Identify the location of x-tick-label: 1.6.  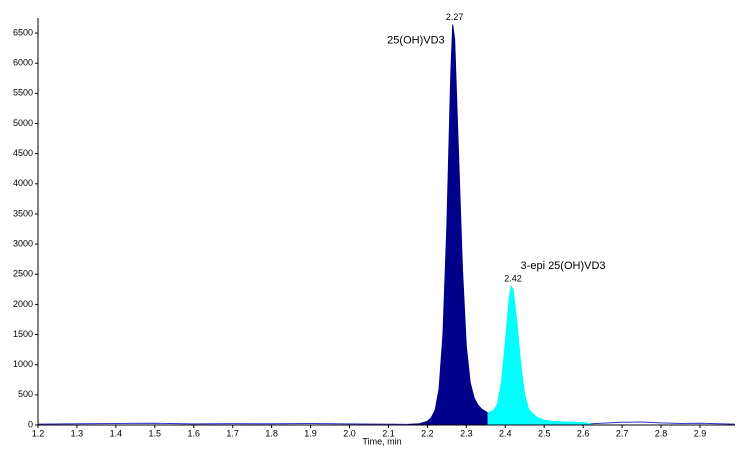
(193, 433).